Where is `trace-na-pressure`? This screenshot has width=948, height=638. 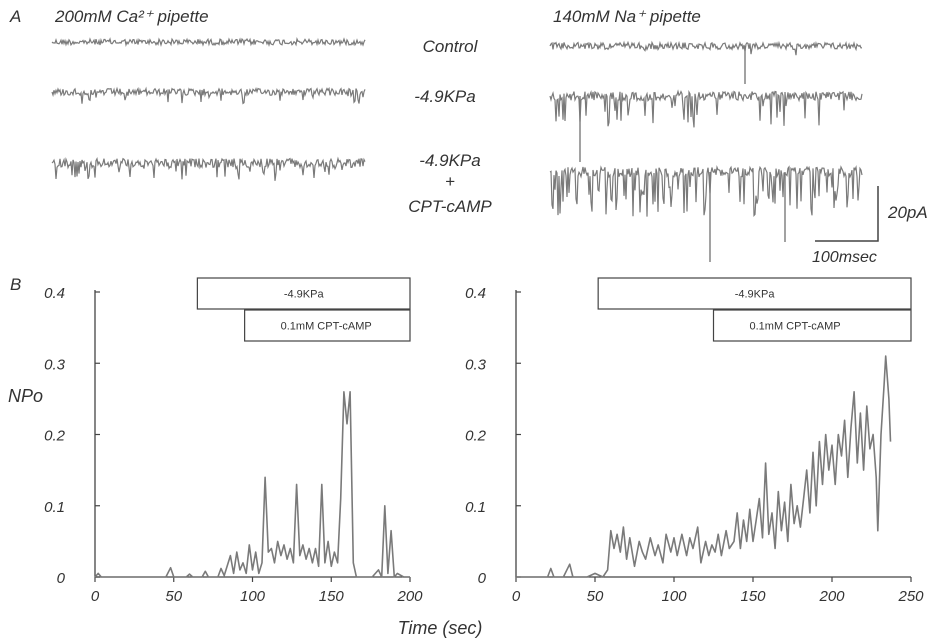 trace-na-pressure is located at coordinates (706, 108).